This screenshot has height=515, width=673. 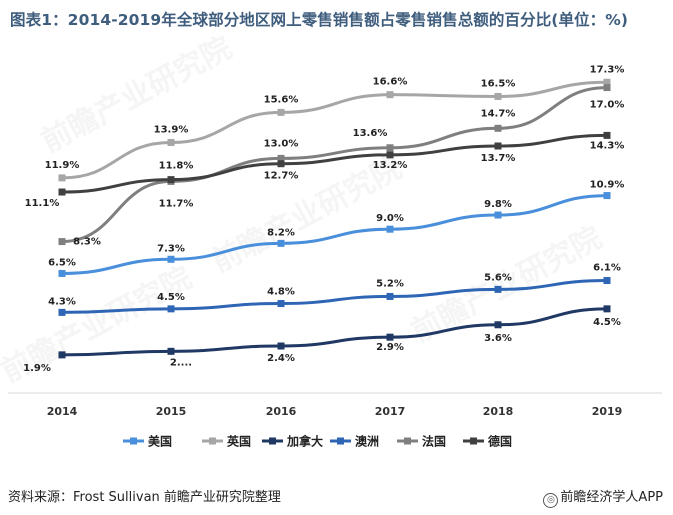 I want to click on series-line-美国, so click(x=334, y=234).